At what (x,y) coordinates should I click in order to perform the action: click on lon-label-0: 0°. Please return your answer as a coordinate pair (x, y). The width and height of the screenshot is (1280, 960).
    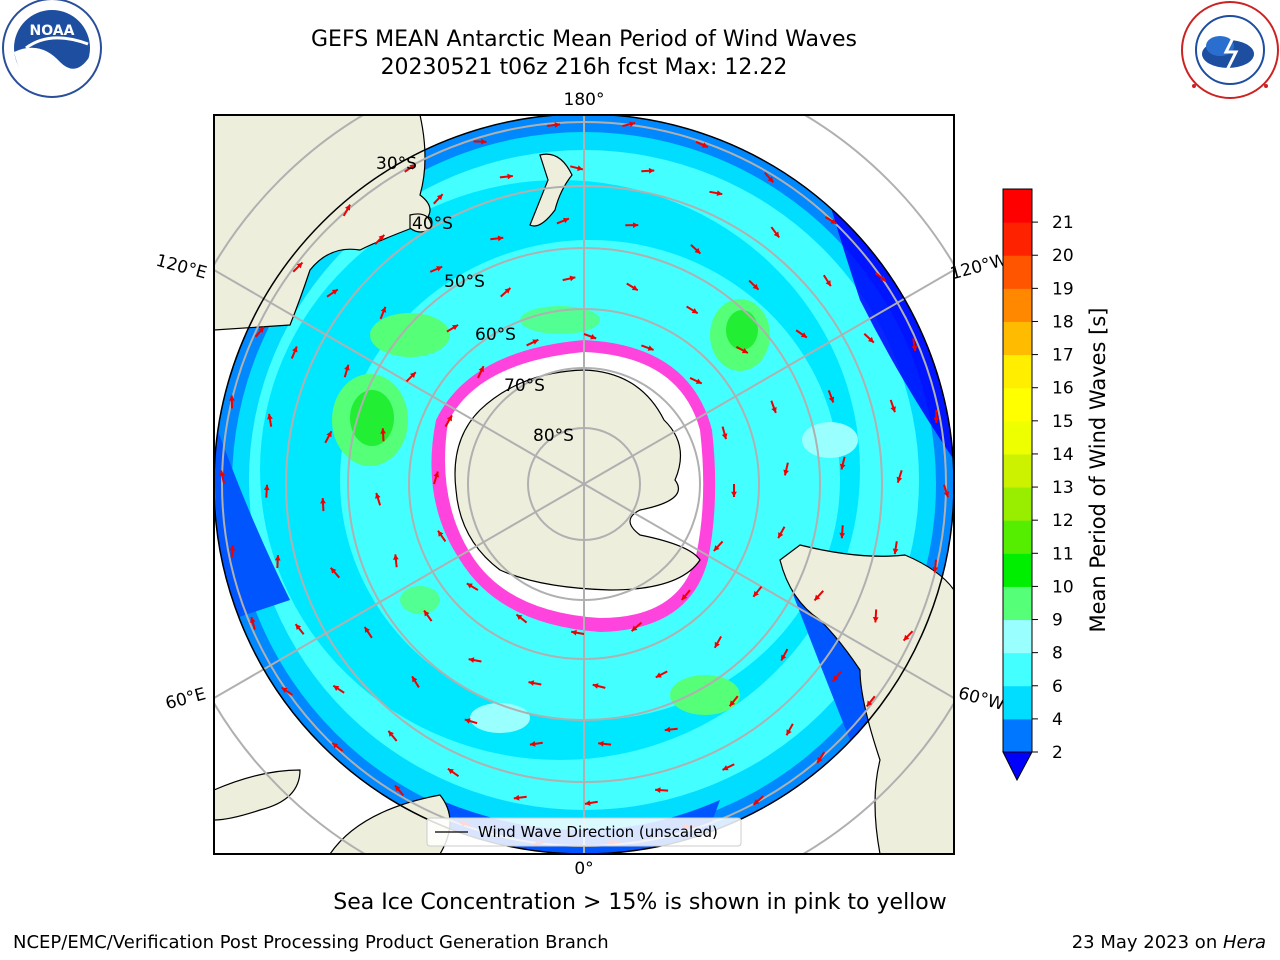
    Looking at the image, I should click on (583, 869).